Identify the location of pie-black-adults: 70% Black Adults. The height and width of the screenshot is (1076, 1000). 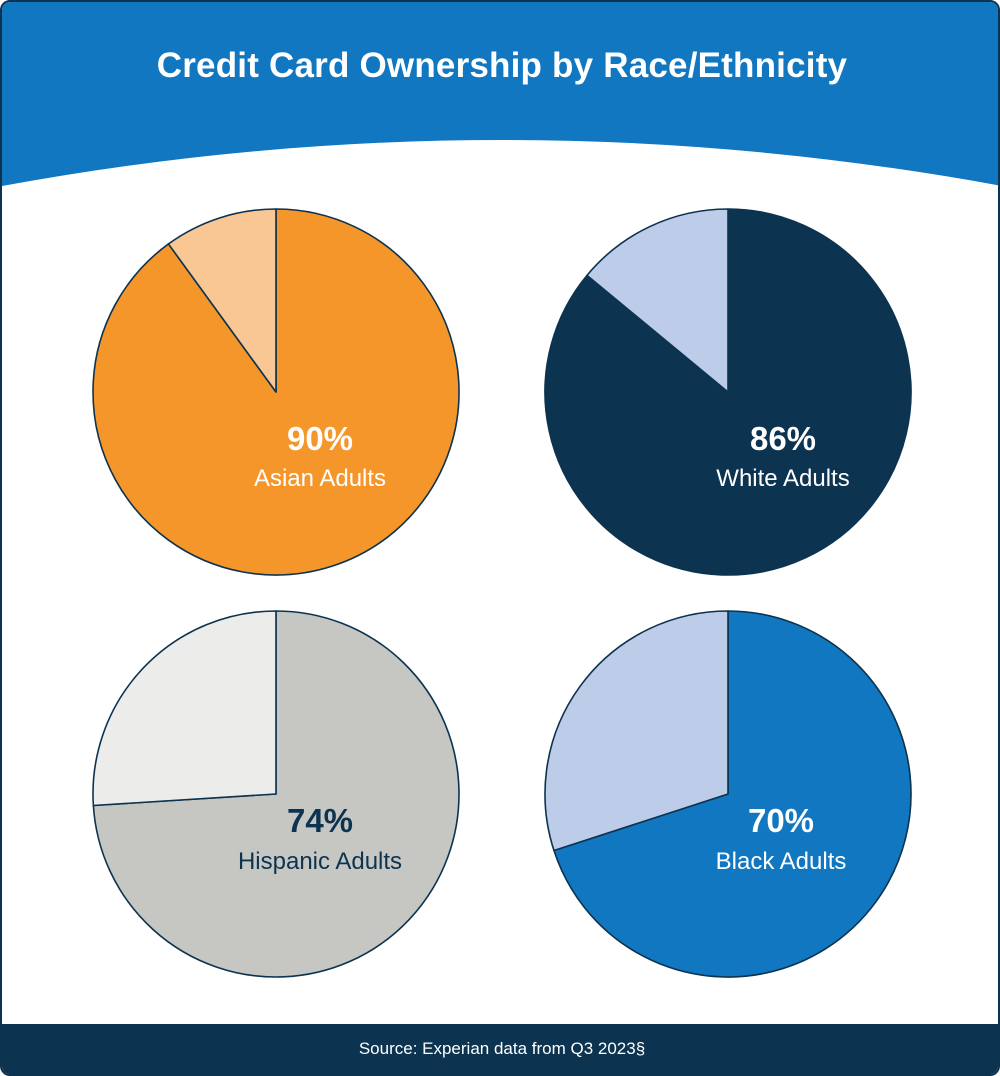
(728, 794).